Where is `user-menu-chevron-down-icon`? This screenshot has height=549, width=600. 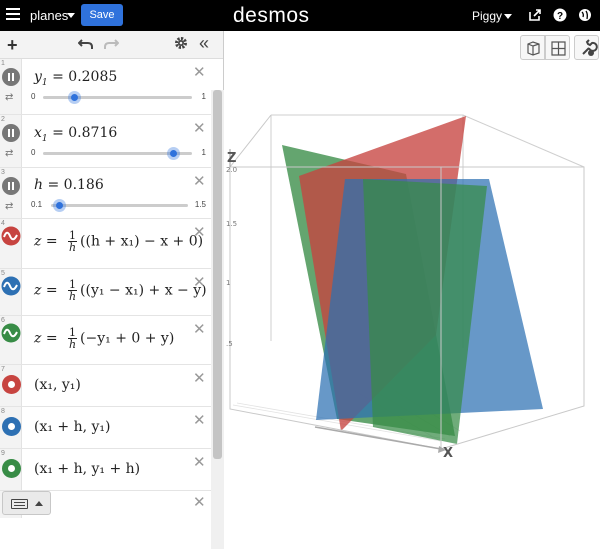 user-menu-chevron-down-icon is located at coordinates (508, 16).